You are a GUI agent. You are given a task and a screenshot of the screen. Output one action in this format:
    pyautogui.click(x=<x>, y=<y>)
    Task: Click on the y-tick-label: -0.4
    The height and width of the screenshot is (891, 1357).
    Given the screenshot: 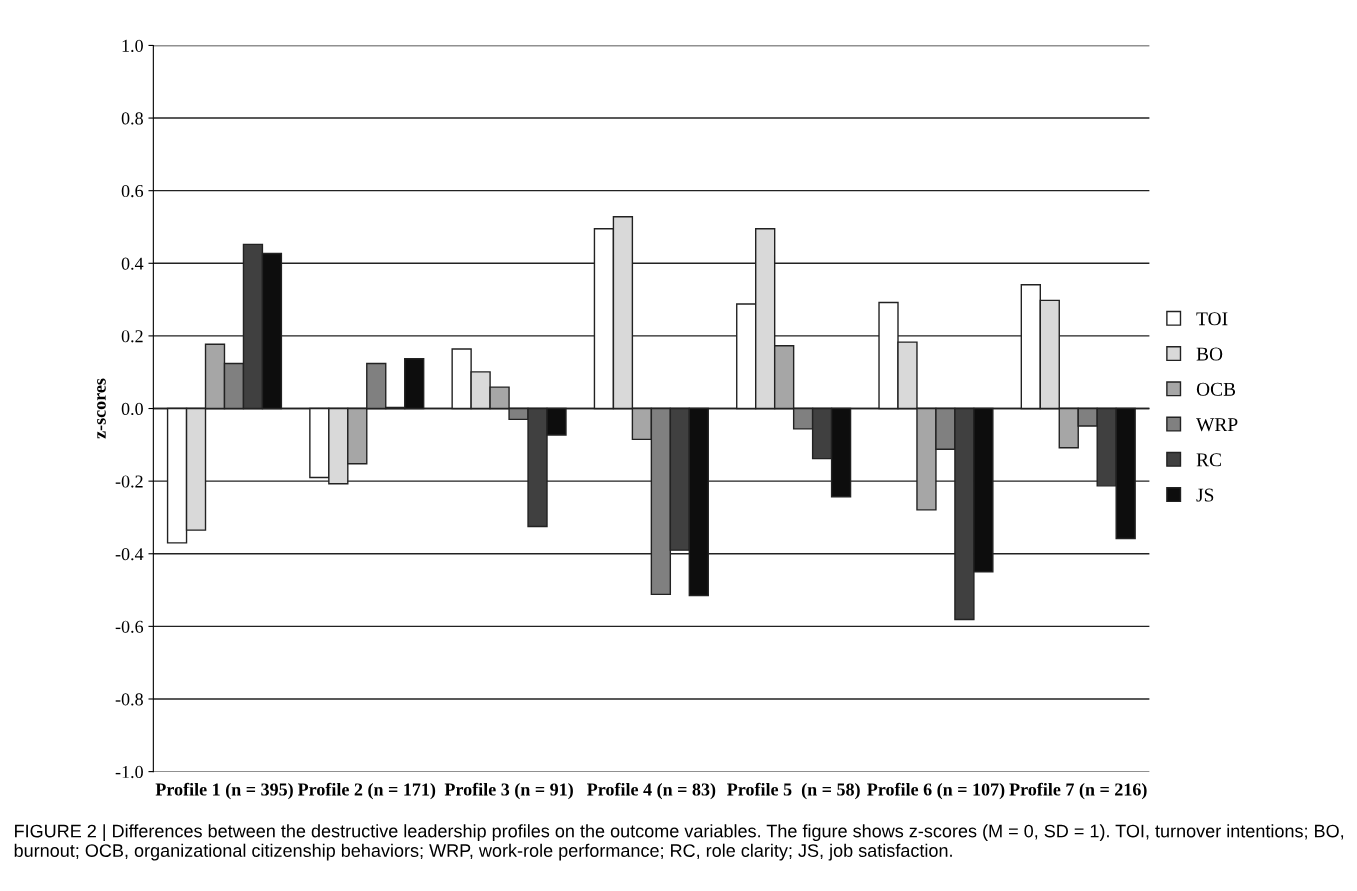 What is the action you would take?
    pyautogui.click(x=129, y=554)
    